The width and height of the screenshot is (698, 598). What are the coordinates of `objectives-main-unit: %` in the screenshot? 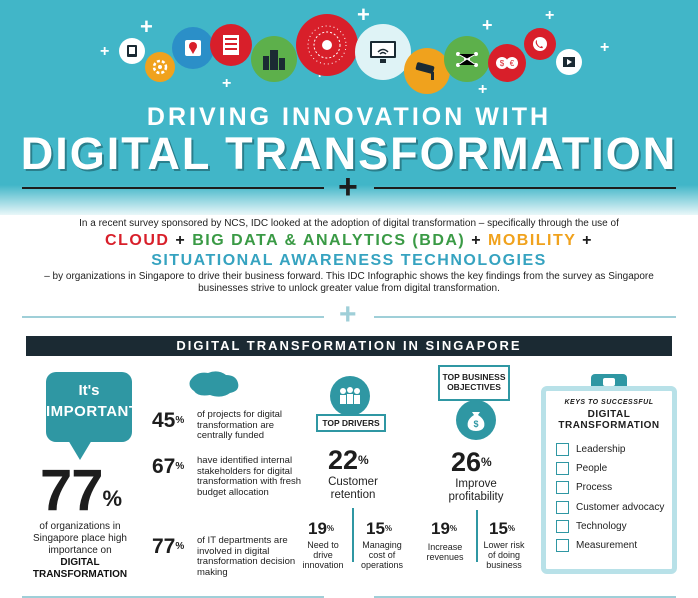 It's located at (486, 462).